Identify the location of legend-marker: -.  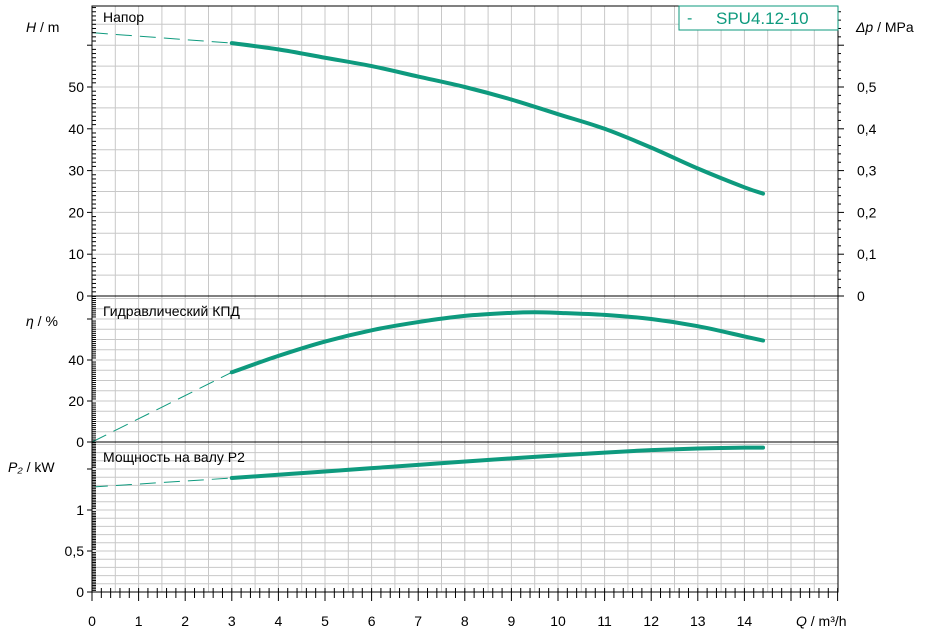
(689, 18).